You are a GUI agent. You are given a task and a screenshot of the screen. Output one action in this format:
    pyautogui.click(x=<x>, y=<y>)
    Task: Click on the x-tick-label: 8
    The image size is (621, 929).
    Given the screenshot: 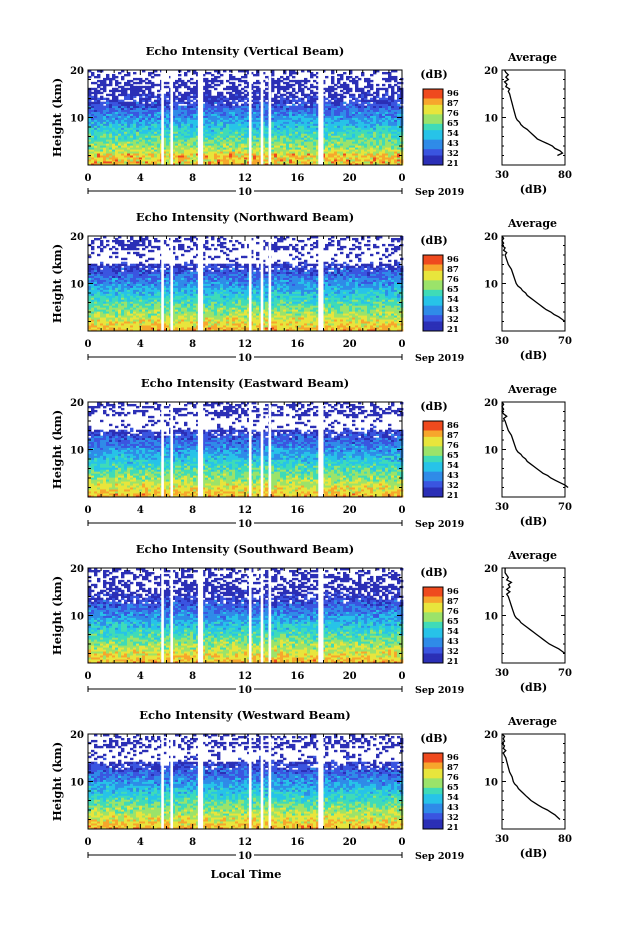 What is the action you would take?
    pyautogui.click(x=192, y=178)
    